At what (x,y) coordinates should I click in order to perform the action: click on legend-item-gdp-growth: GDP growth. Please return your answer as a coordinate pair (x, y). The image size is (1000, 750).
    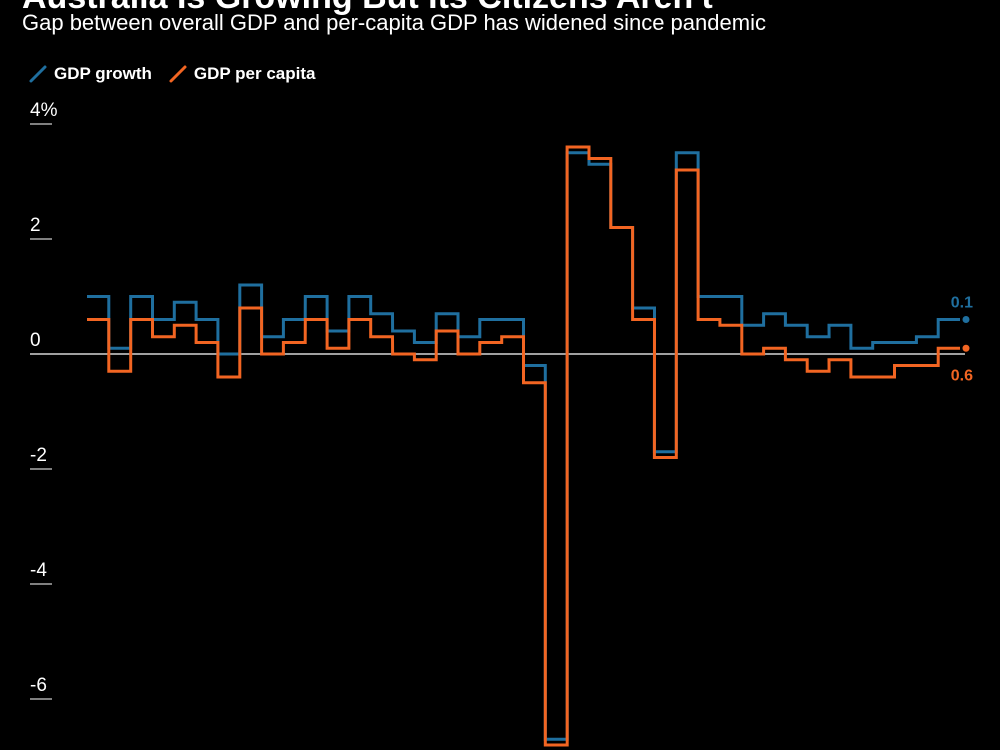
    Looking at the image, I should click on (90, 74).